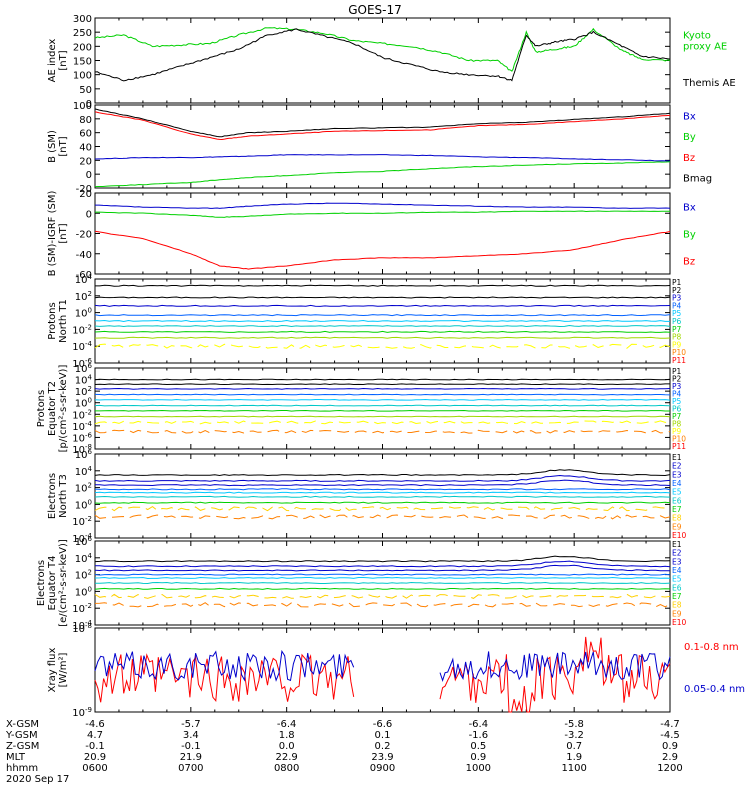  I want to click on x-row-label: Z-GSM, so click(22, 746).